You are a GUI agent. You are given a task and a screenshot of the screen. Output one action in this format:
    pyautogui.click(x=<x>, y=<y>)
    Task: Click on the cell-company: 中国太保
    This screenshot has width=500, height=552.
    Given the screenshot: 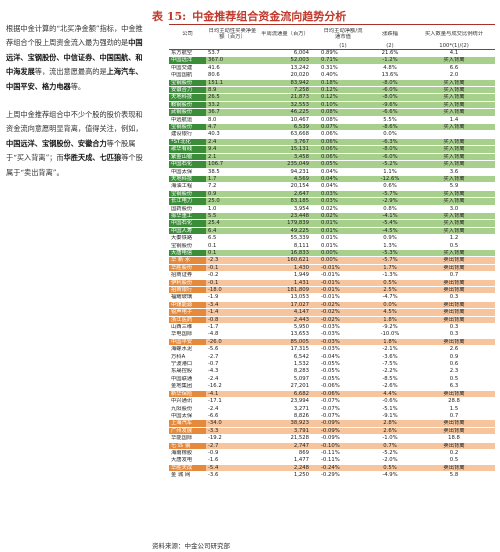 What is the action you would take?
    pyautogui.click(x=187, y=171)
    